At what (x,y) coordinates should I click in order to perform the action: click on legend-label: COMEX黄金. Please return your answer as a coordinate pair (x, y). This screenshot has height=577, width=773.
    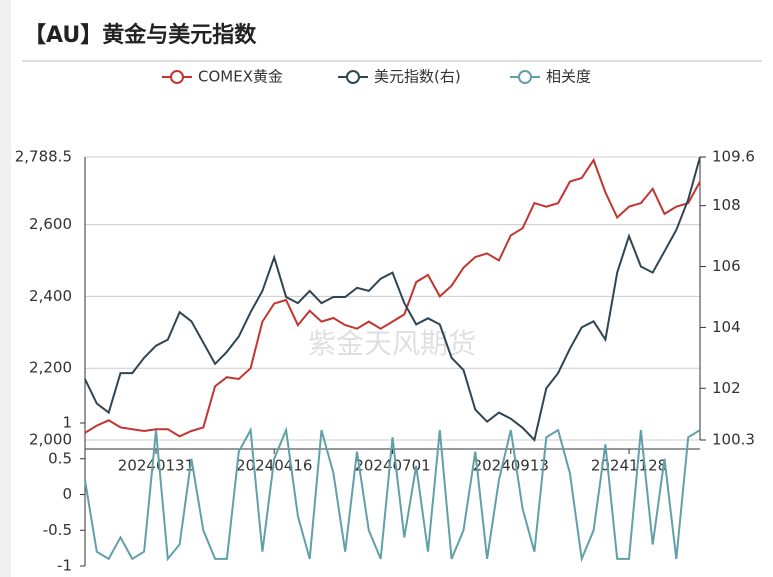
    Looking at the image, I should click on (240, 77).